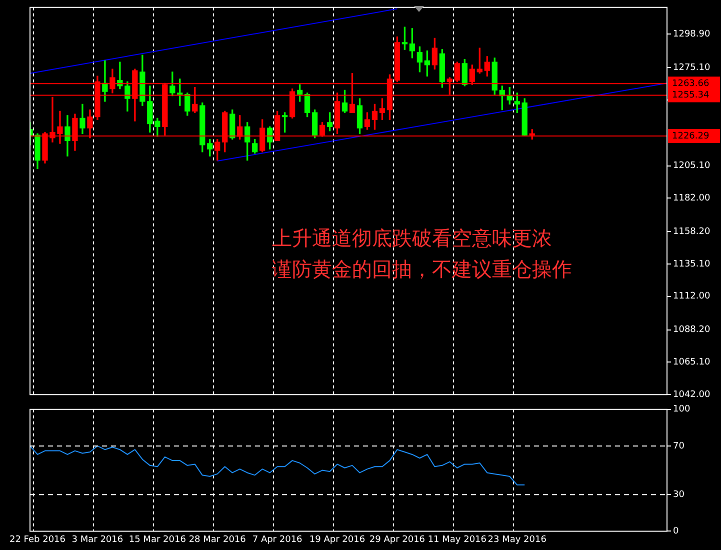  Describe the element at coordinates (679, 495) in the screenshot. I see `y-tick-label: 30` at that location.